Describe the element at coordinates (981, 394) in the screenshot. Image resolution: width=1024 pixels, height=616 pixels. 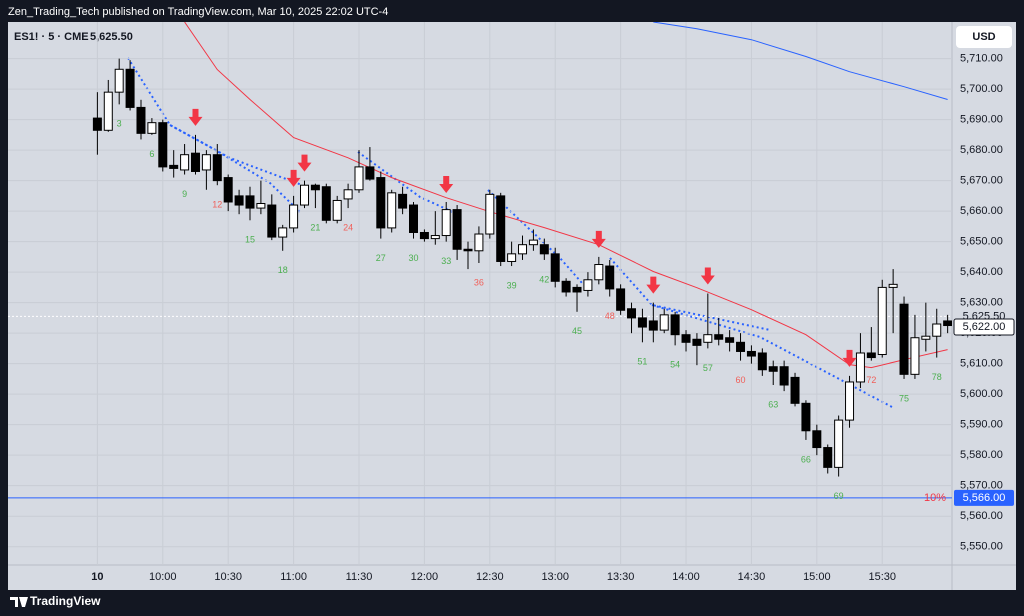
I see `y-tick-label: 5,600.00` at that location.